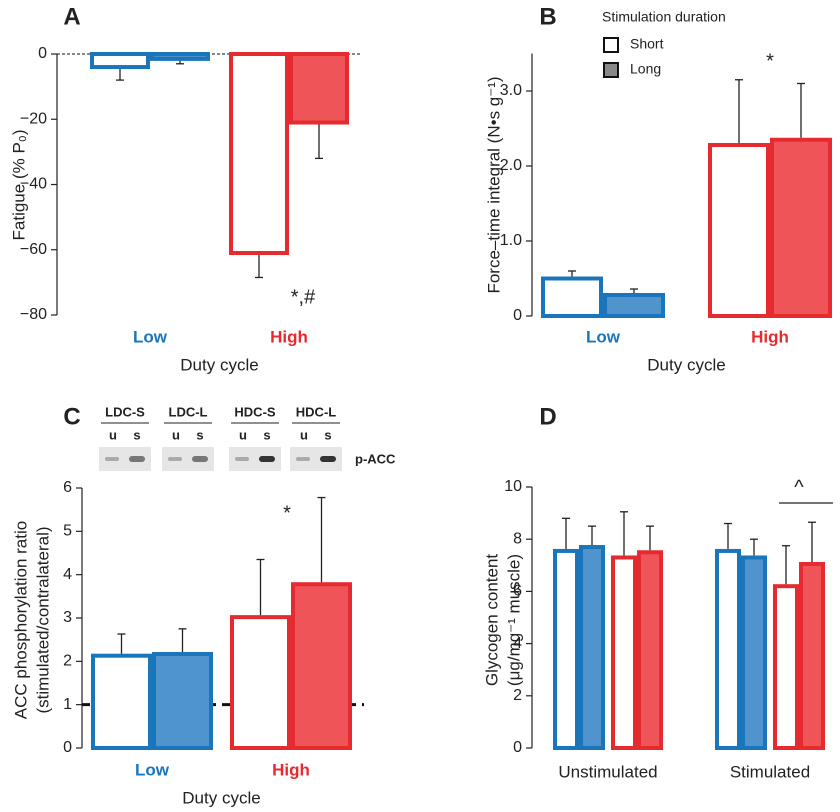 This screenshot has width=840, height=812. Describe the element at coordinates (513, 486) in the screenshot. I see `y-tick-label: 10` at that location.